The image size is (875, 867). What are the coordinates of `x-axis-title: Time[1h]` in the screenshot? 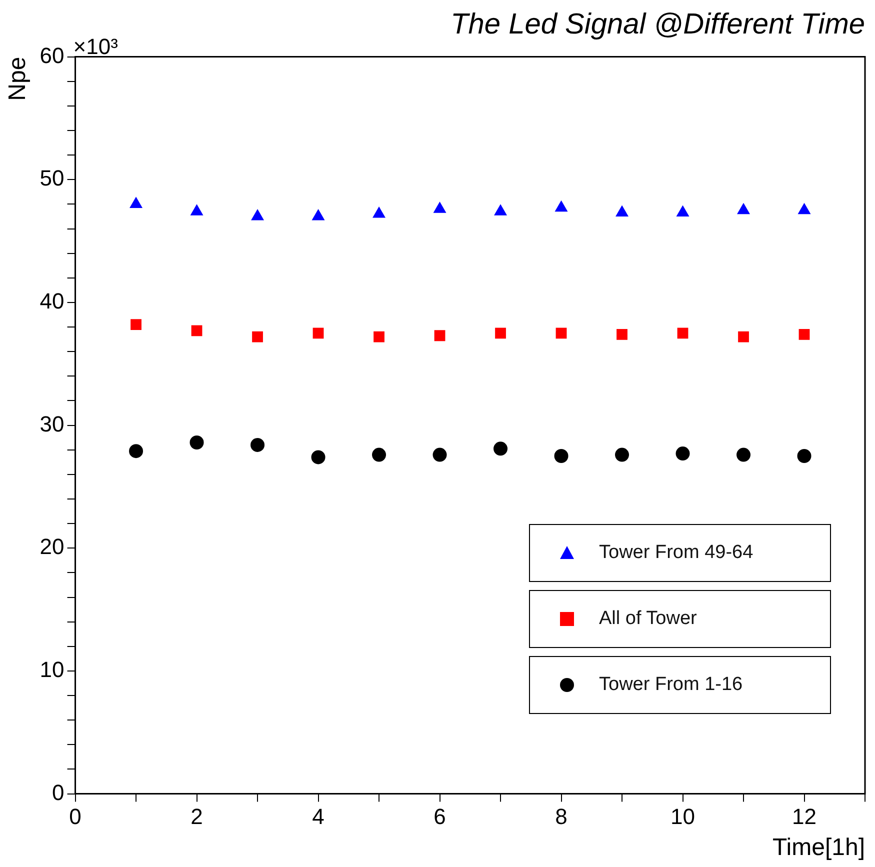 It's located at (818, 848).